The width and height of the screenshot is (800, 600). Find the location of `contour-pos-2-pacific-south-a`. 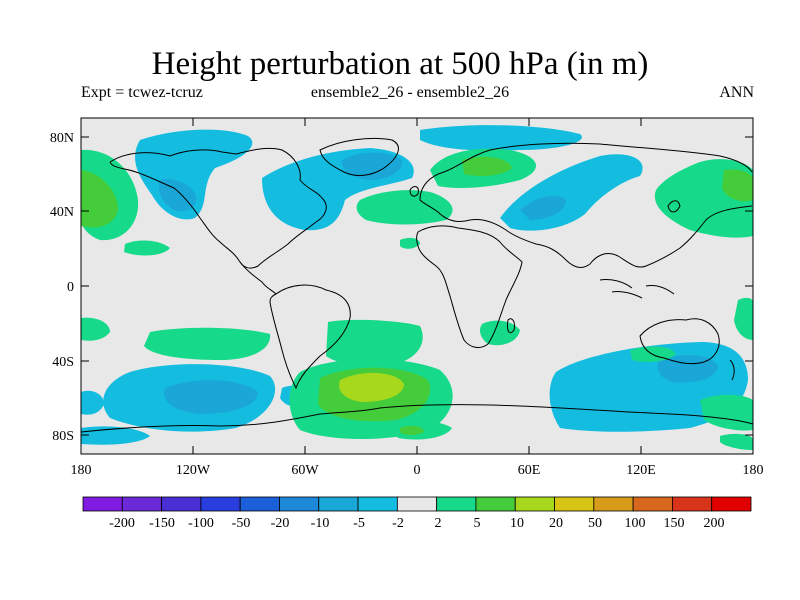

contour-pos-2-pacific-south-a is located at coordinates (95, 329).